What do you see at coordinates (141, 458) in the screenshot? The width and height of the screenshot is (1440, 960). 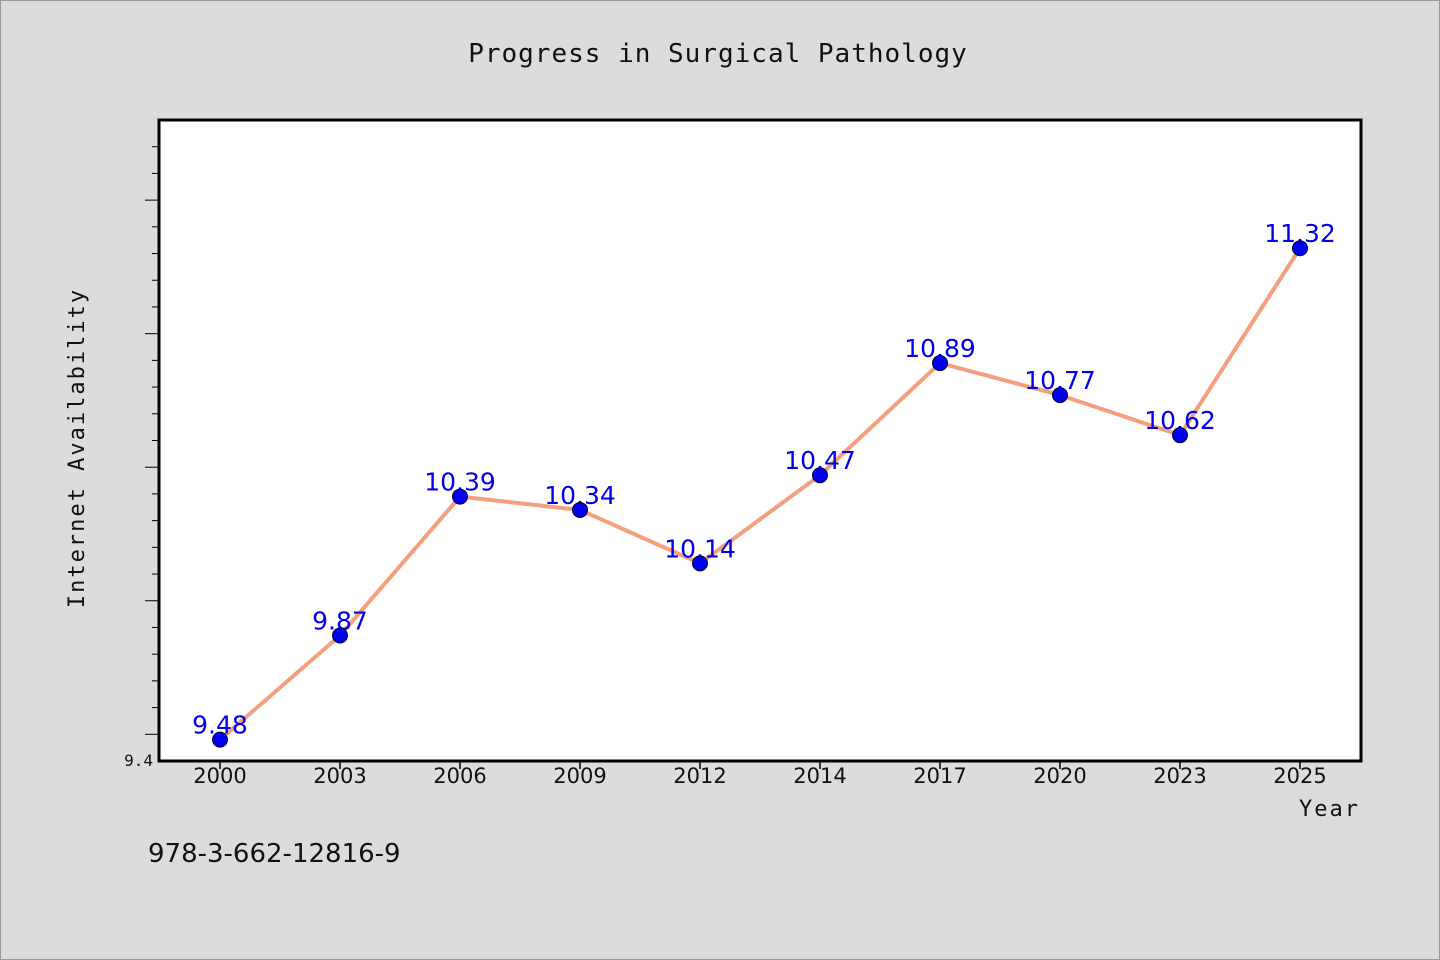 I see `y-axis: 9.4` at bounding box center [141, 458].